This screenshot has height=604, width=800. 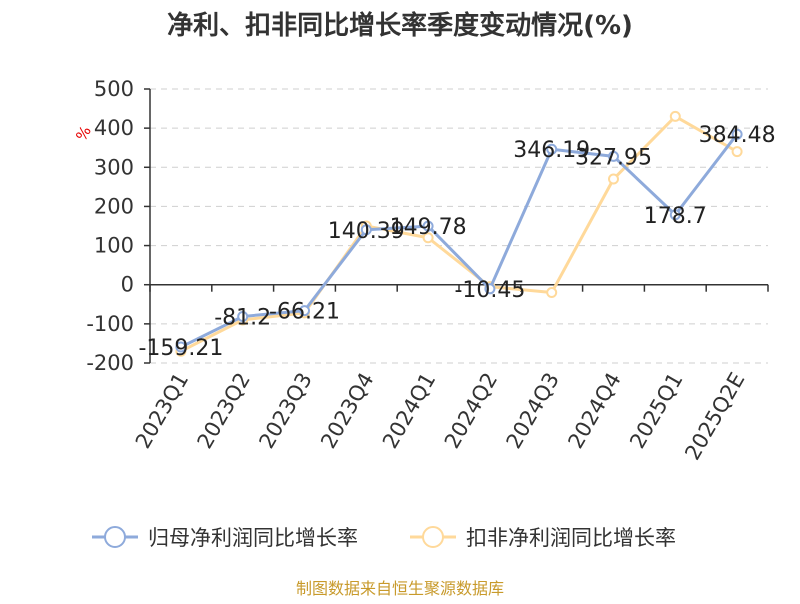 I want to click on data-label: 346.19, so click(x=551, y=150).